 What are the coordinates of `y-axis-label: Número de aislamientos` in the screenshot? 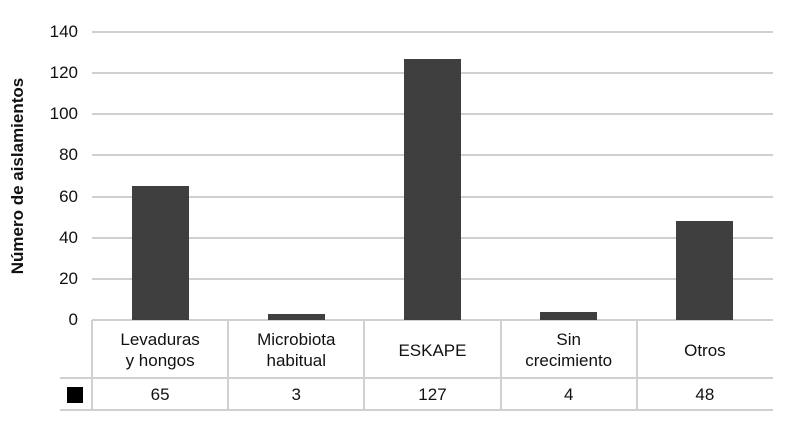 It's located at (17, 176).